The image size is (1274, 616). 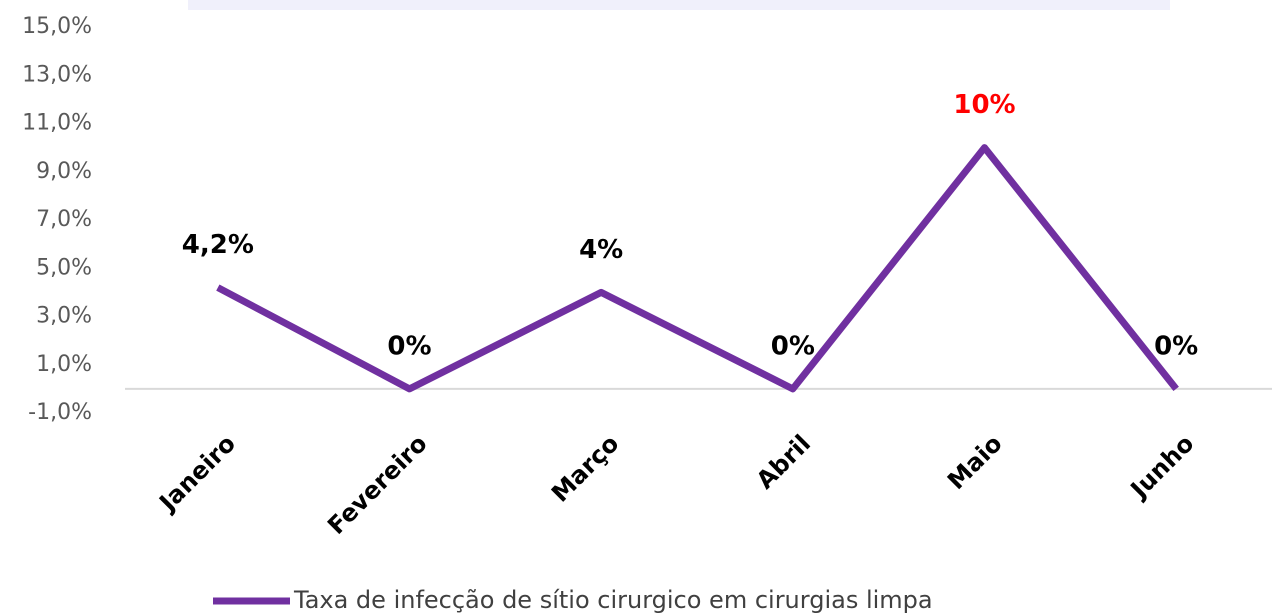 What do you see at coordinates (64, 364) in the screenshot?
I see `y-tick-label: 1,0%` at bounding box center [64, 364].